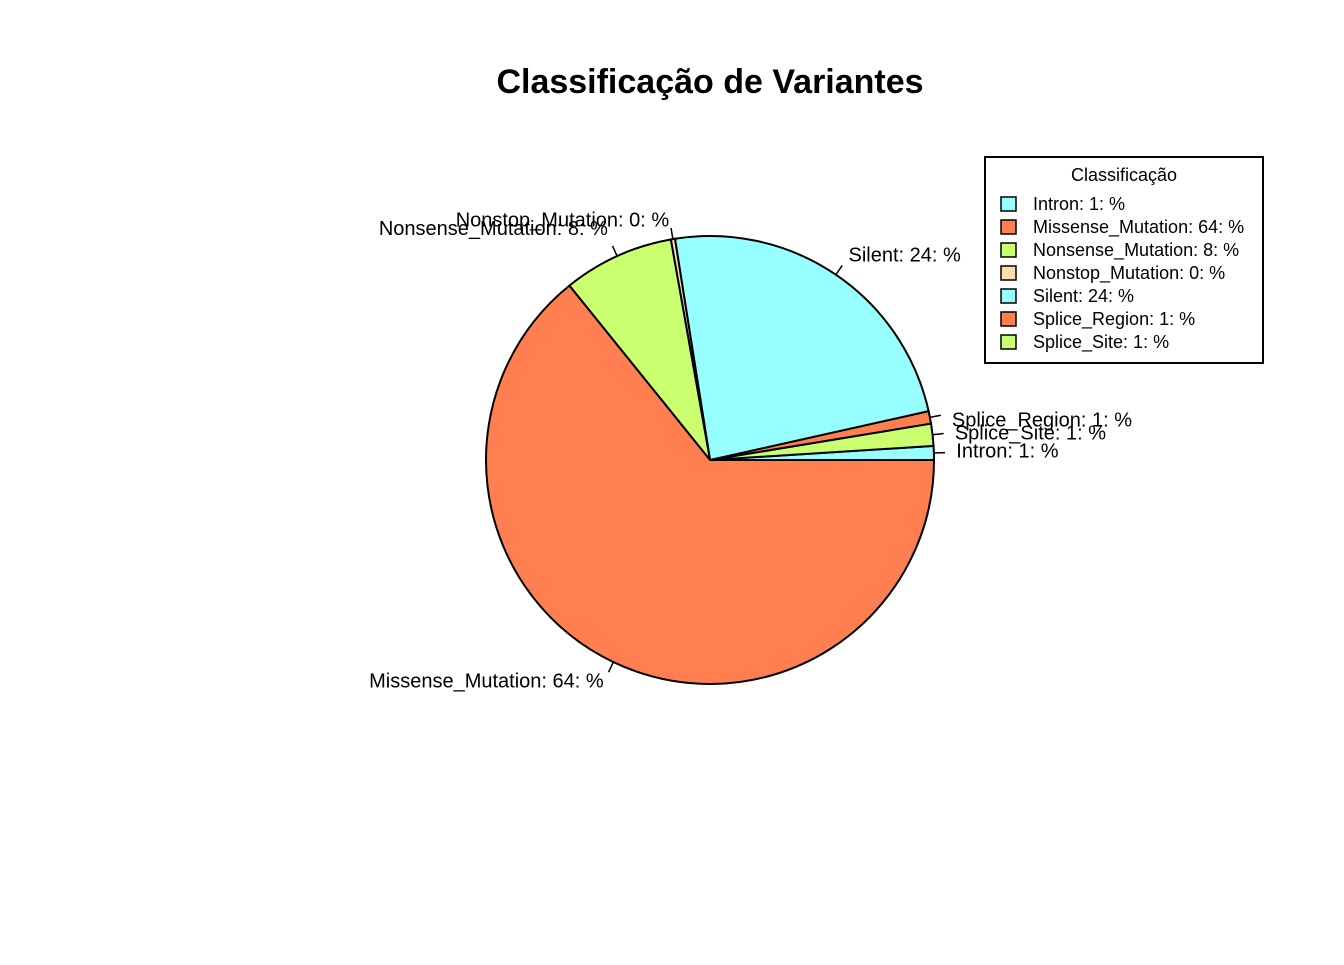 The image size is (1344, 965). I want to click on legend-label: Nonstop_Mutation: 0: %, so click(1129, 273).